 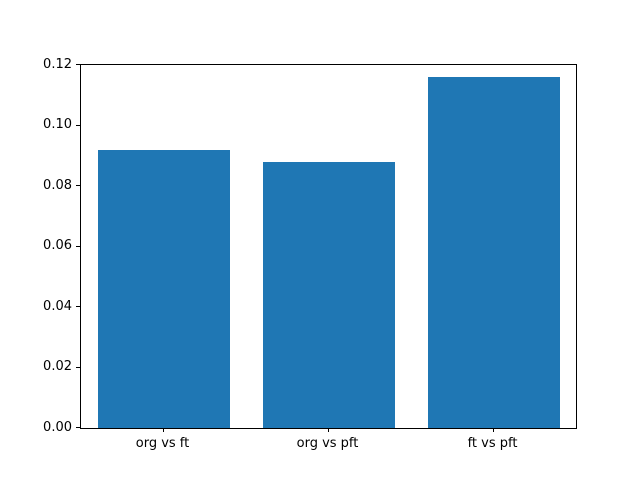 What do you see at coordinates (163, 288) in the screenshot?
I see `bar-org-vs-ft` at bounding box center [163, 288].